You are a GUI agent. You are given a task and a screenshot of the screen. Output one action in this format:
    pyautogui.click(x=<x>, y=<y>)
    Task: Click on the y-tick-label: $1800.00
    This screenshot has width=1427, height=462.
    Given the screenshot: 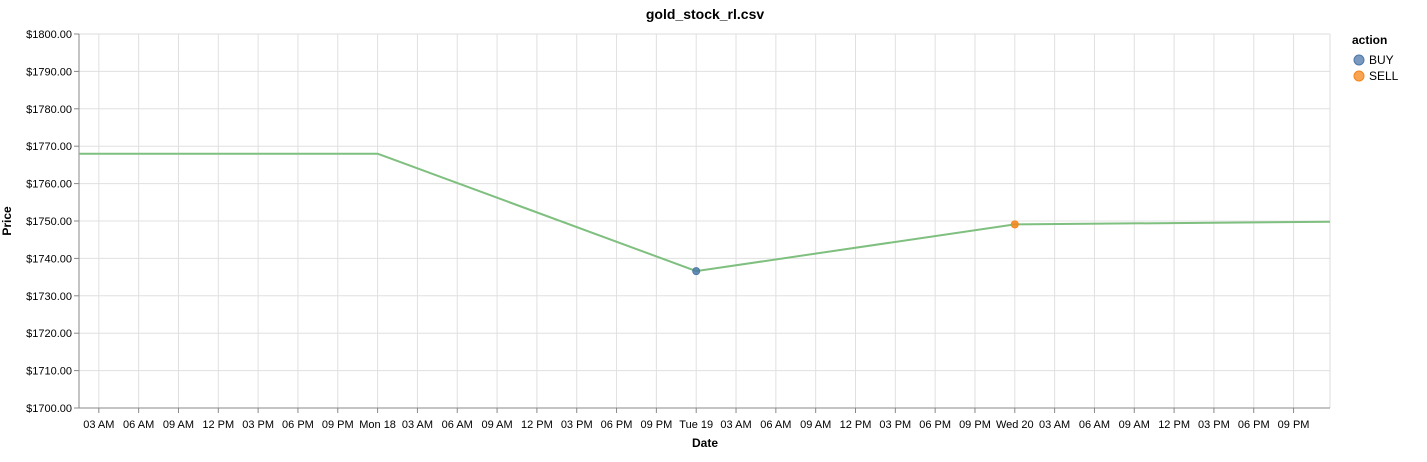 What is the action you would take?
    pyautogui.click(x=49, y=35)
    